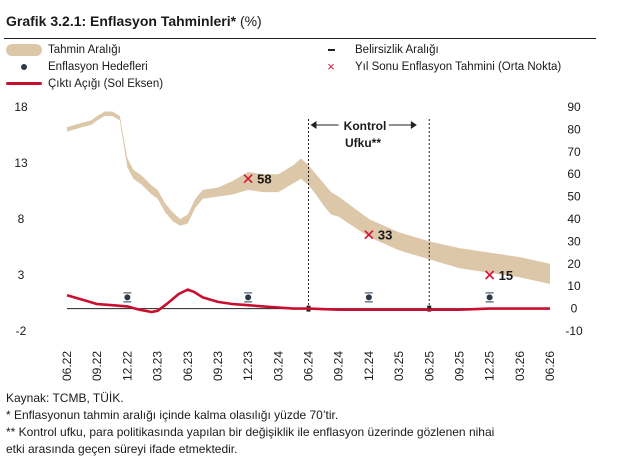  What do you see at coordinates (21, 107) in the screenshot?
I see `left-tick-label: 18` at bounding box center [21, 107].